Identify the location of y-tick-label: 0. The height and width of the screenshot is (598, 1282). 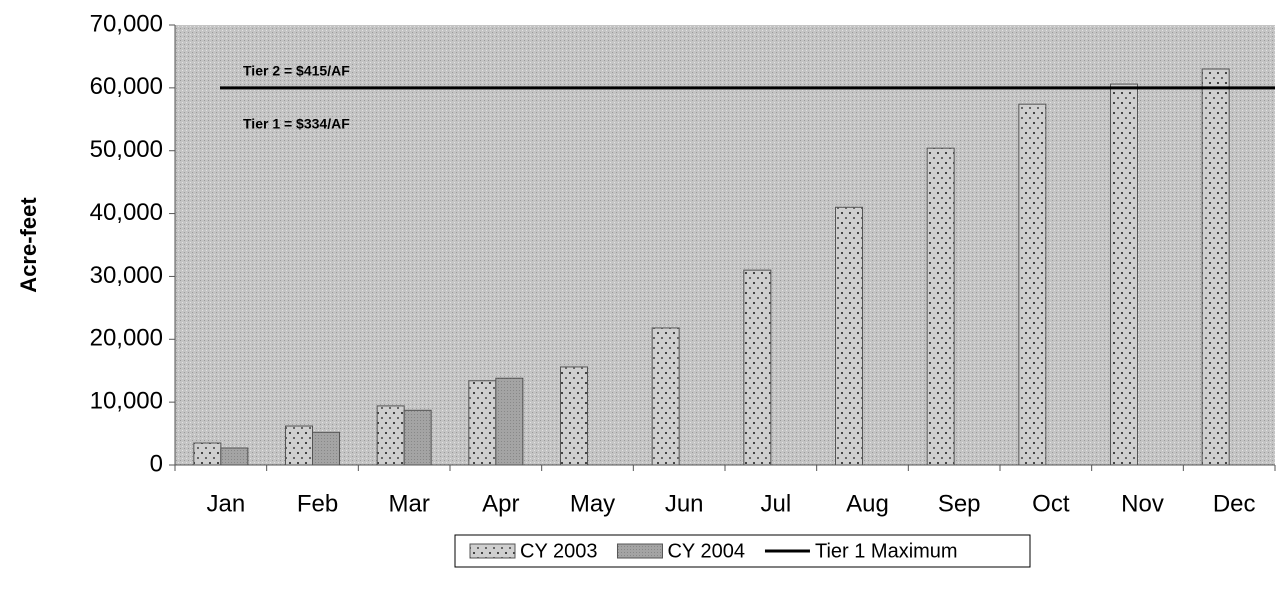
(156, 463).